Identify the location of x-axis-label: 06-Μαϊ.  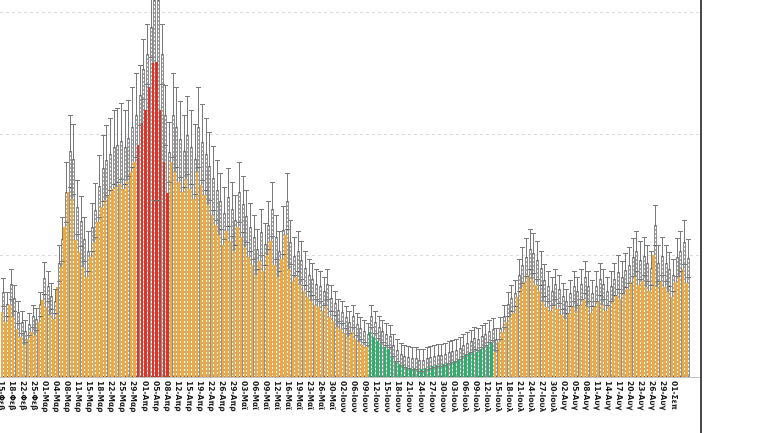
(255, 396).